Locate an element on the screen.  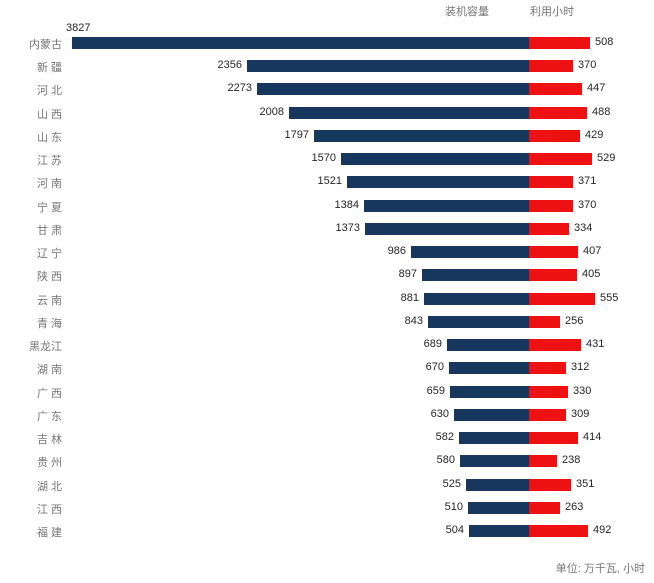
capacity-value-label: 504 is located at coordinates (454, 530).